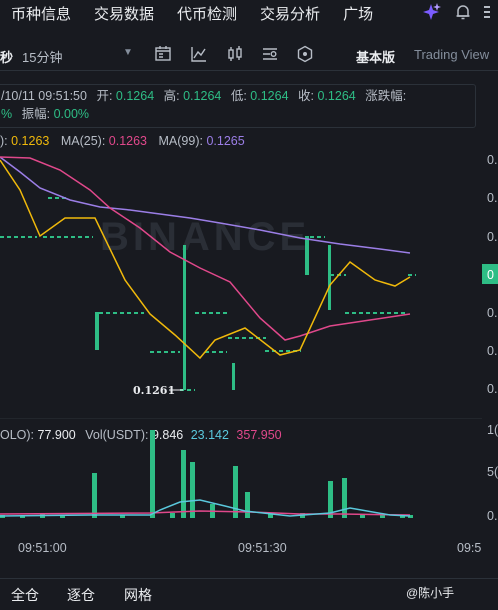  What do you see at coordinates (492, 472) in the screenshot?
I see `vol-axis-tick: 5(` at bounding box center [492, 472].